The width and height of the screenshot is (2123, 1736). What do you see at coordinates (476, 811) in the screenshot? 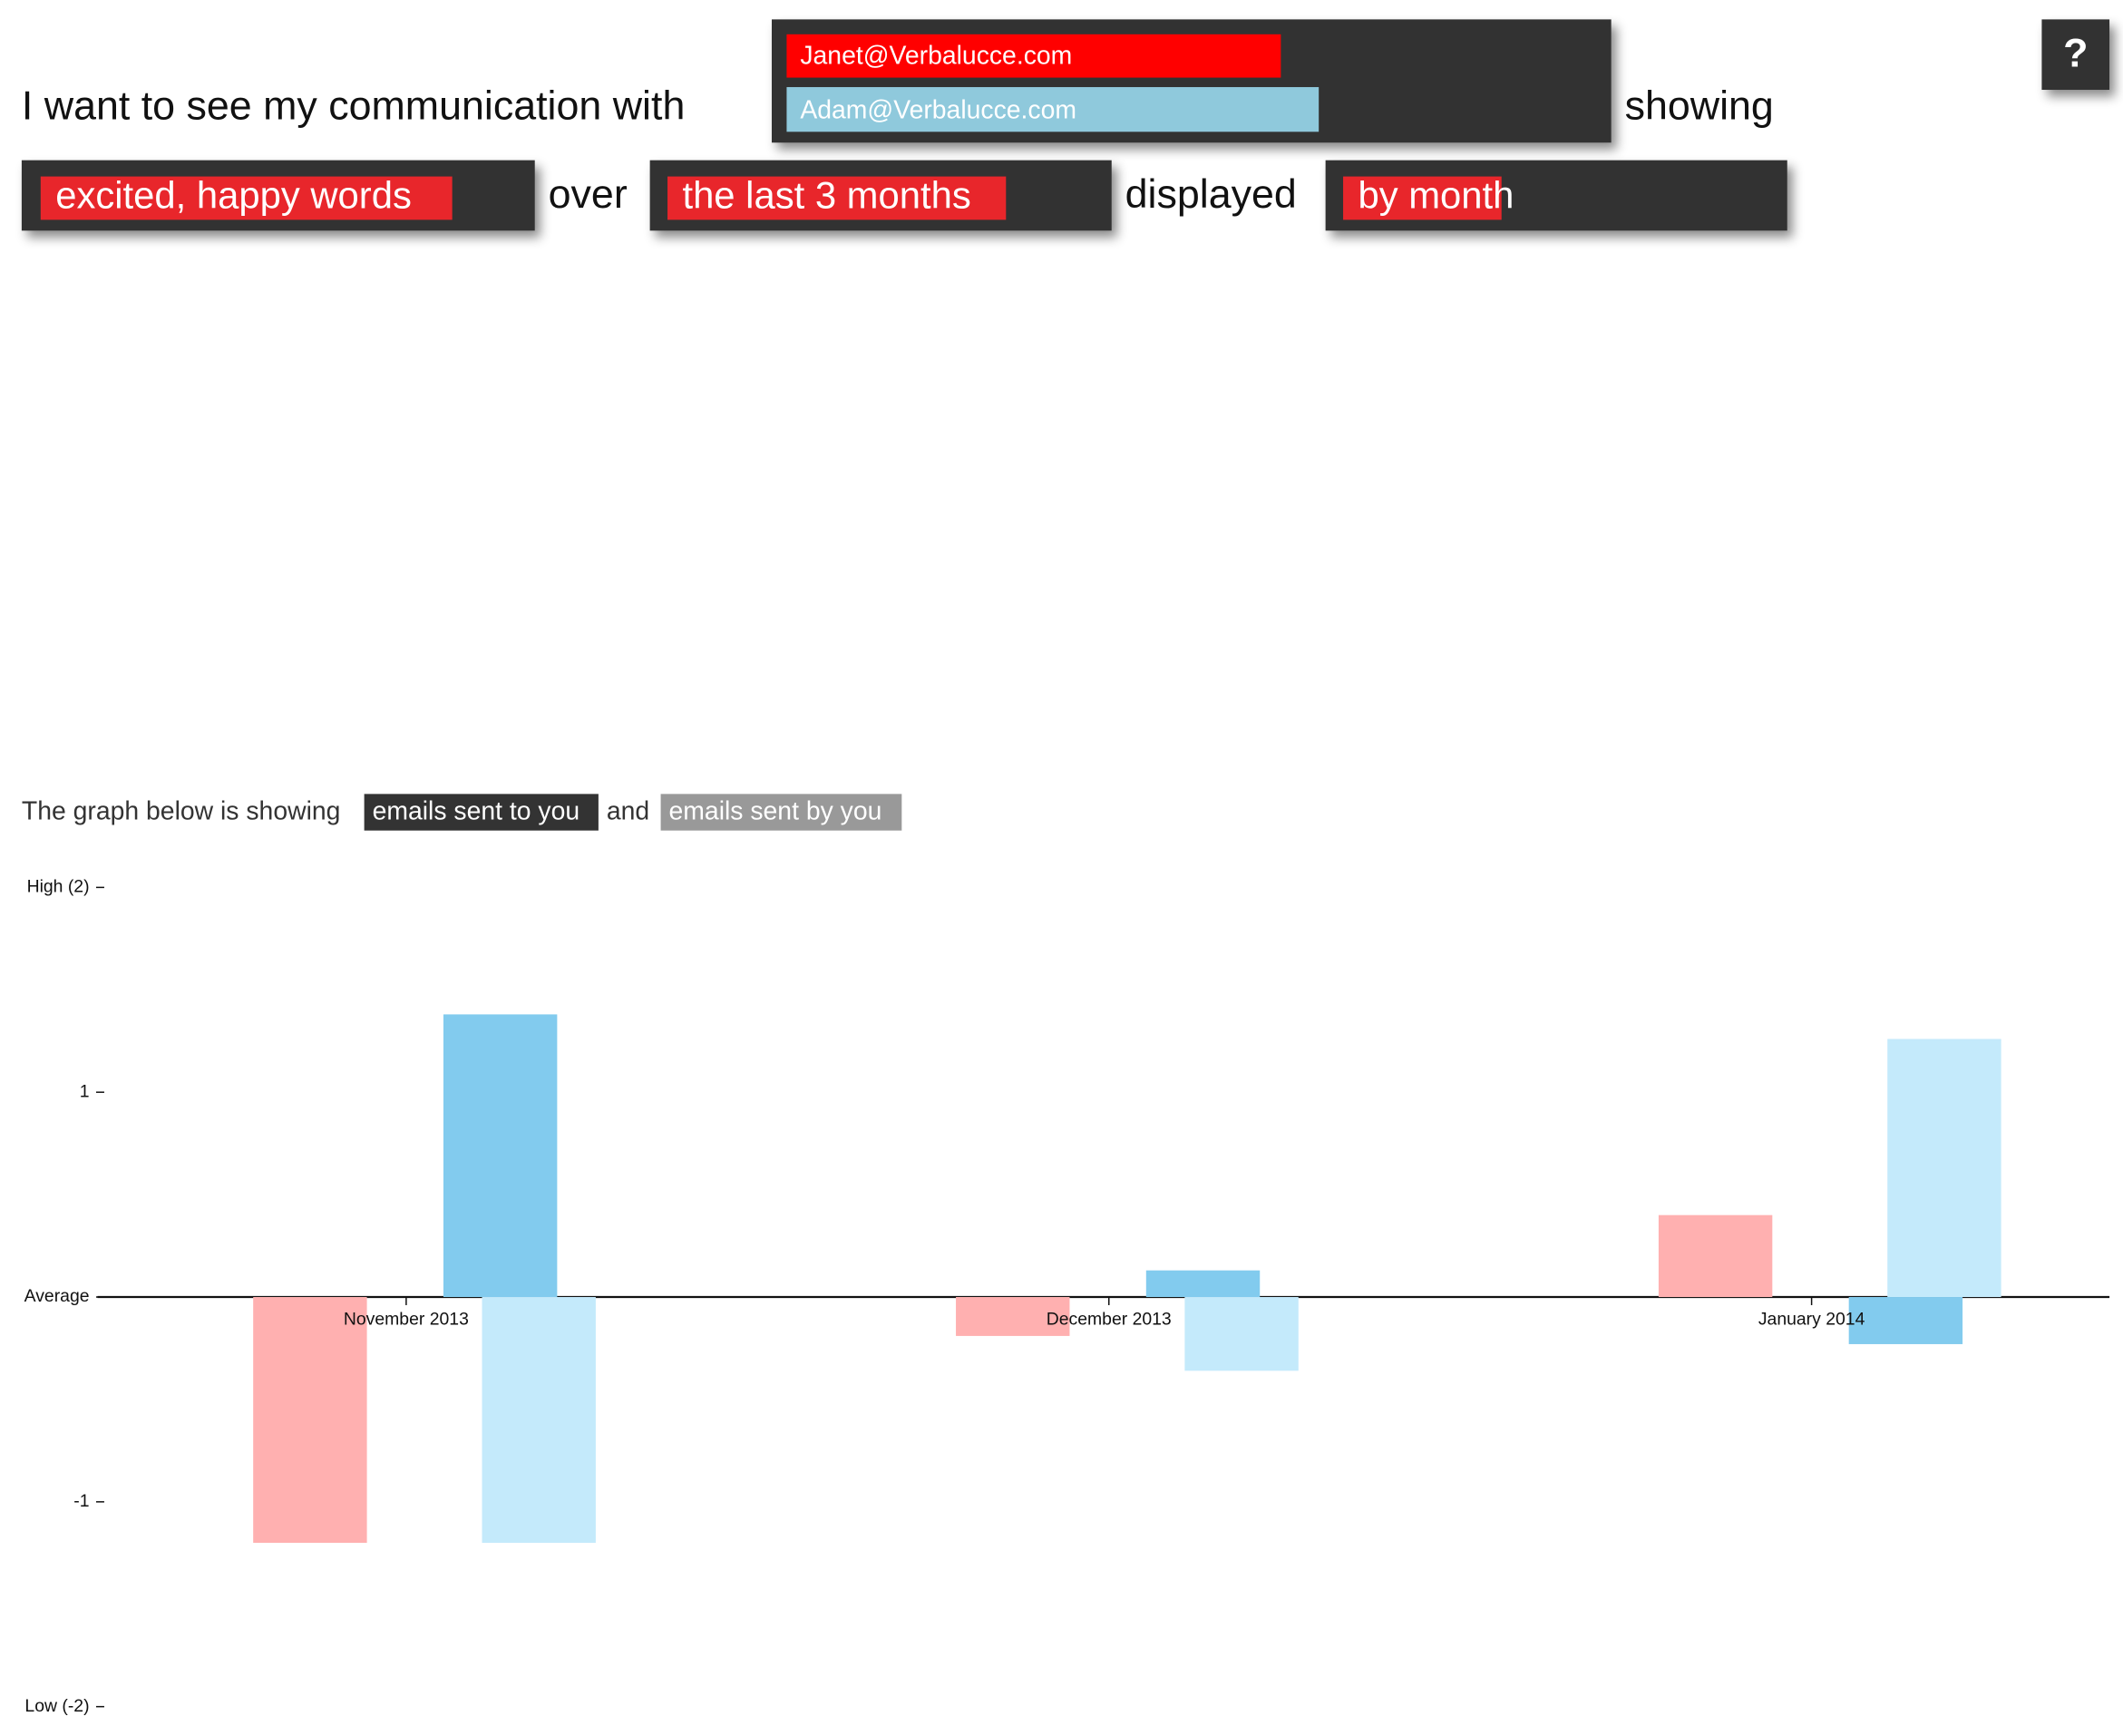
I see `legend-label: emails sent to you` at bounding box center [476, 811].